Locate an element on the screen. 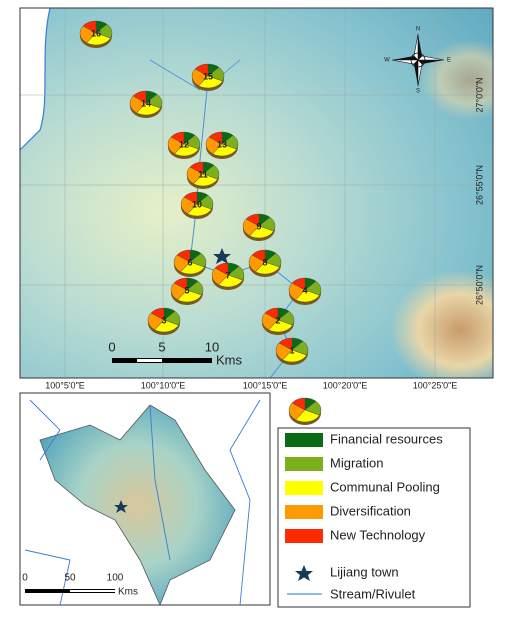  site-label: 2 is located at coordinates (277, 320).